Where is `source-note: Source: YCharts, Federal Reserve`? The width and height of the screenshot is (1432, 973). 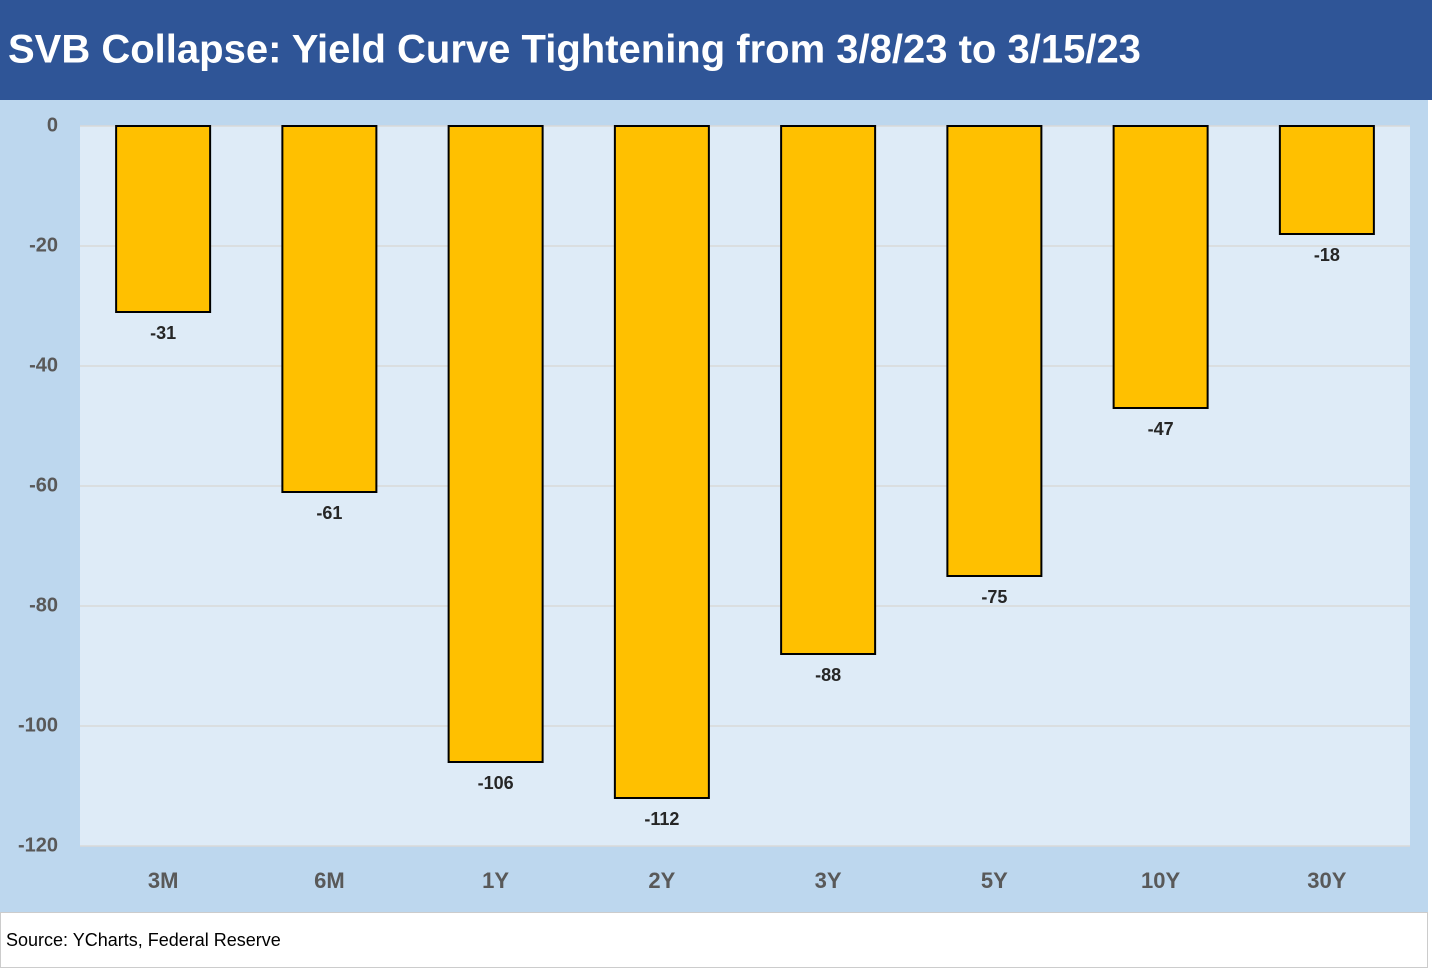
source-note: Source: YCharts, Federal Reserve is located at coordinates (143, 940).